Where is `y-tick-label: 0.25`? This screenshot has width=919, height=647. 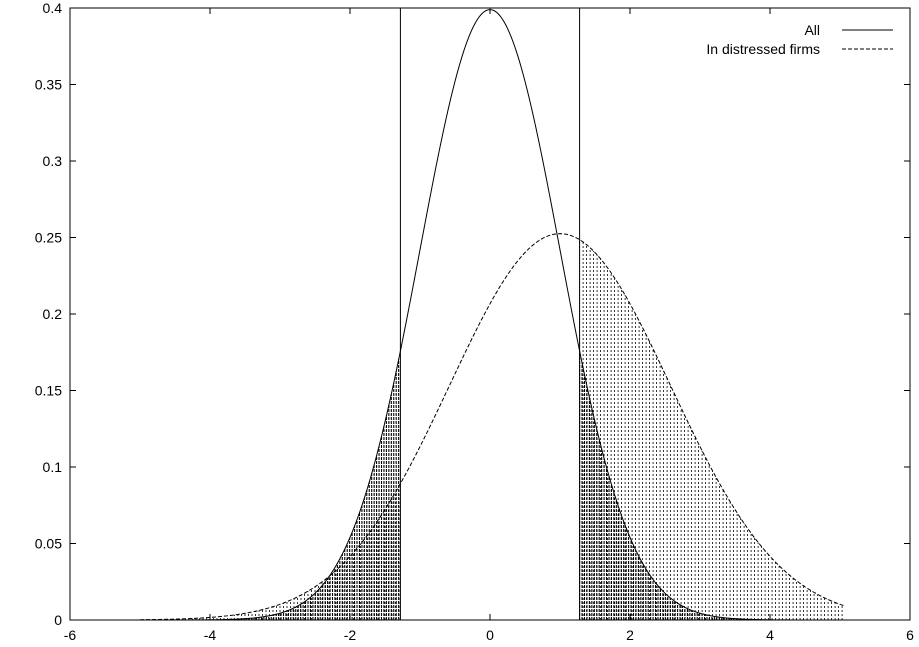 y-tick-label: 0.25 is located at coordinates (48, 238).